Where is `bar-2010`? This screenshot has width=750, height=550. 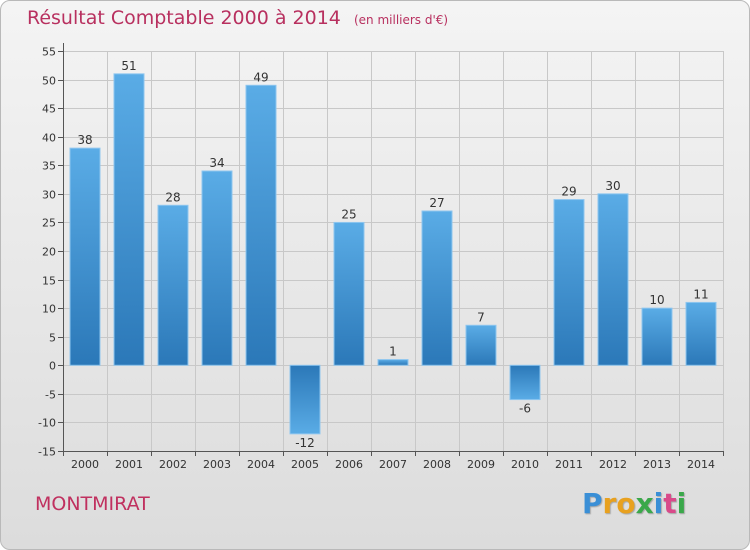 bar-2010 is located at coordinates (525, 382).